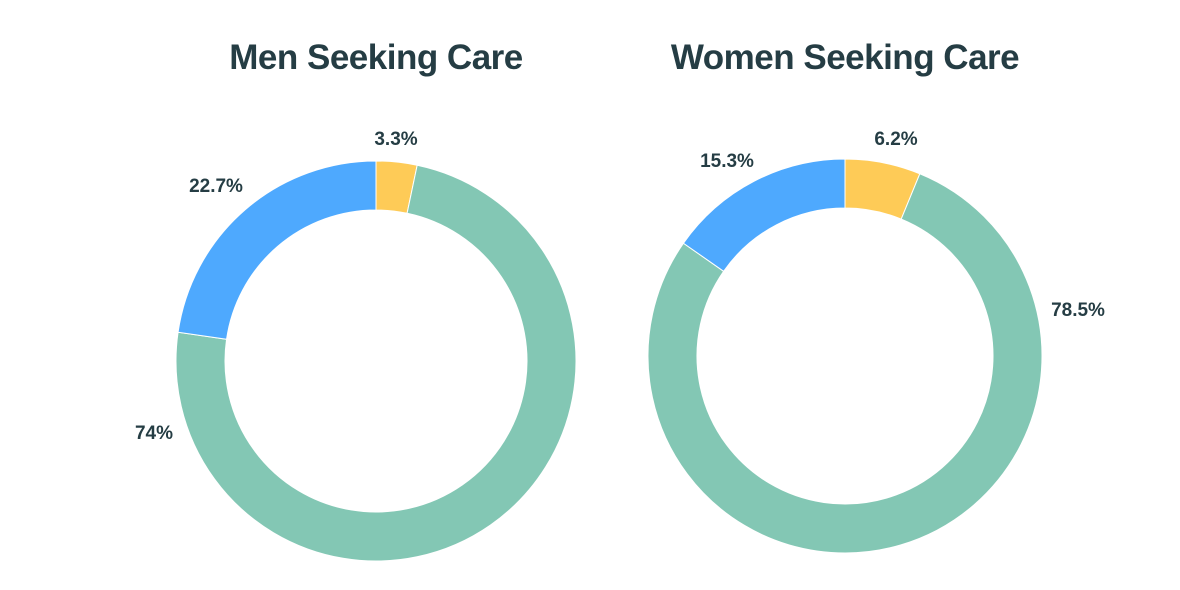  Describe the element at coordinates (1078, 310) in the screenshot. I see `slice-value-label: 78.5%` at that location.